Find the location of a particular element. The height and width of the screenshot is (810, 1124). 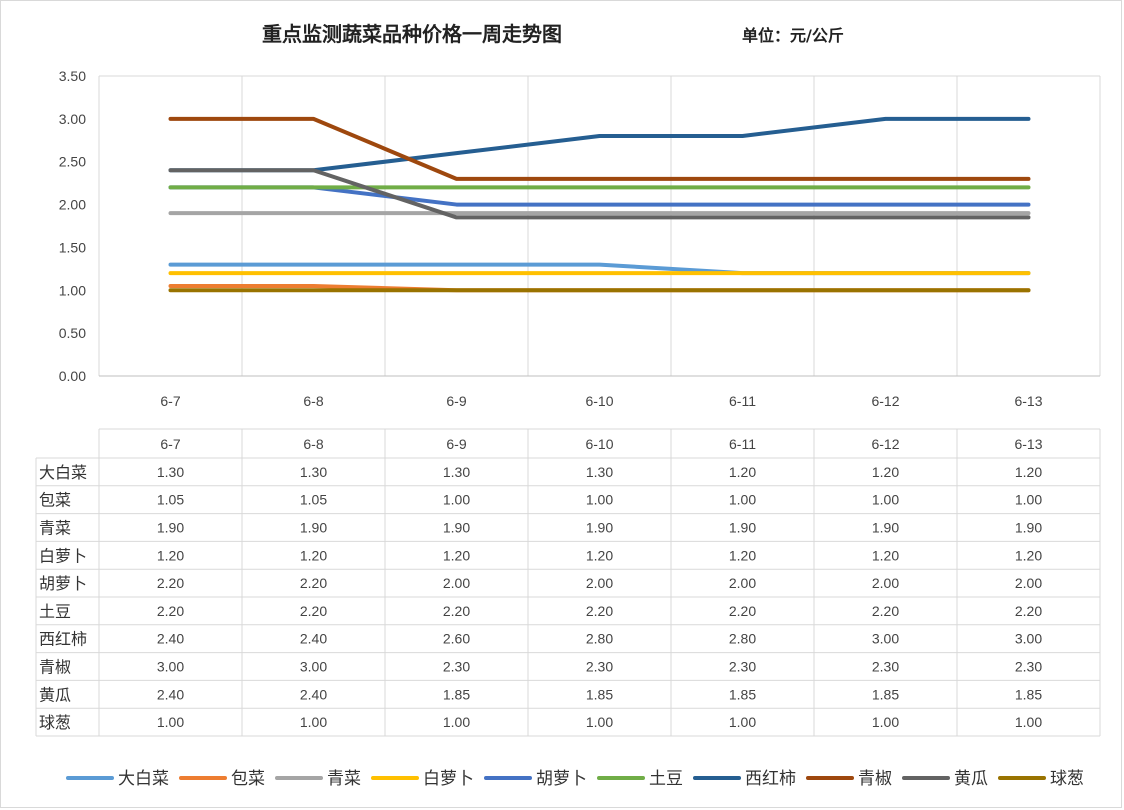

legend-label-5: 胡萝卜 is located at coordinates (561, 779).